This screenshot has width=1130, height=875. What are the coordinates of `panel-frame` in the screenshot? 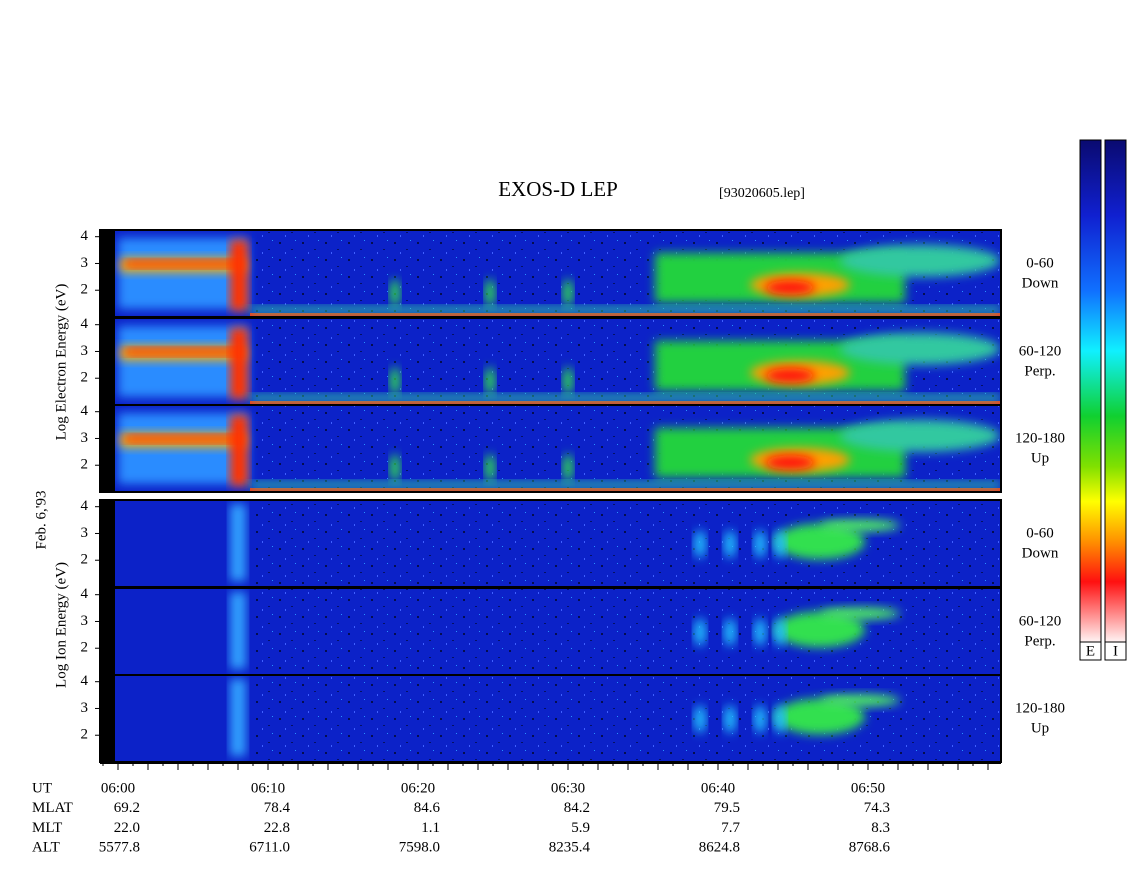 It's located at (550, 448).